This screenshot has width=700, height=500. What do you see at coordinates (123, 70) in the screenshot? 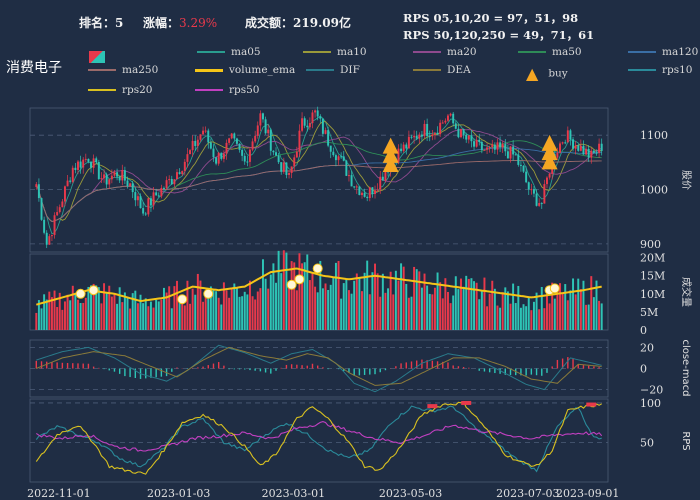
I see `legend-item-ma250: ma250` at bounding box center [123, 70].